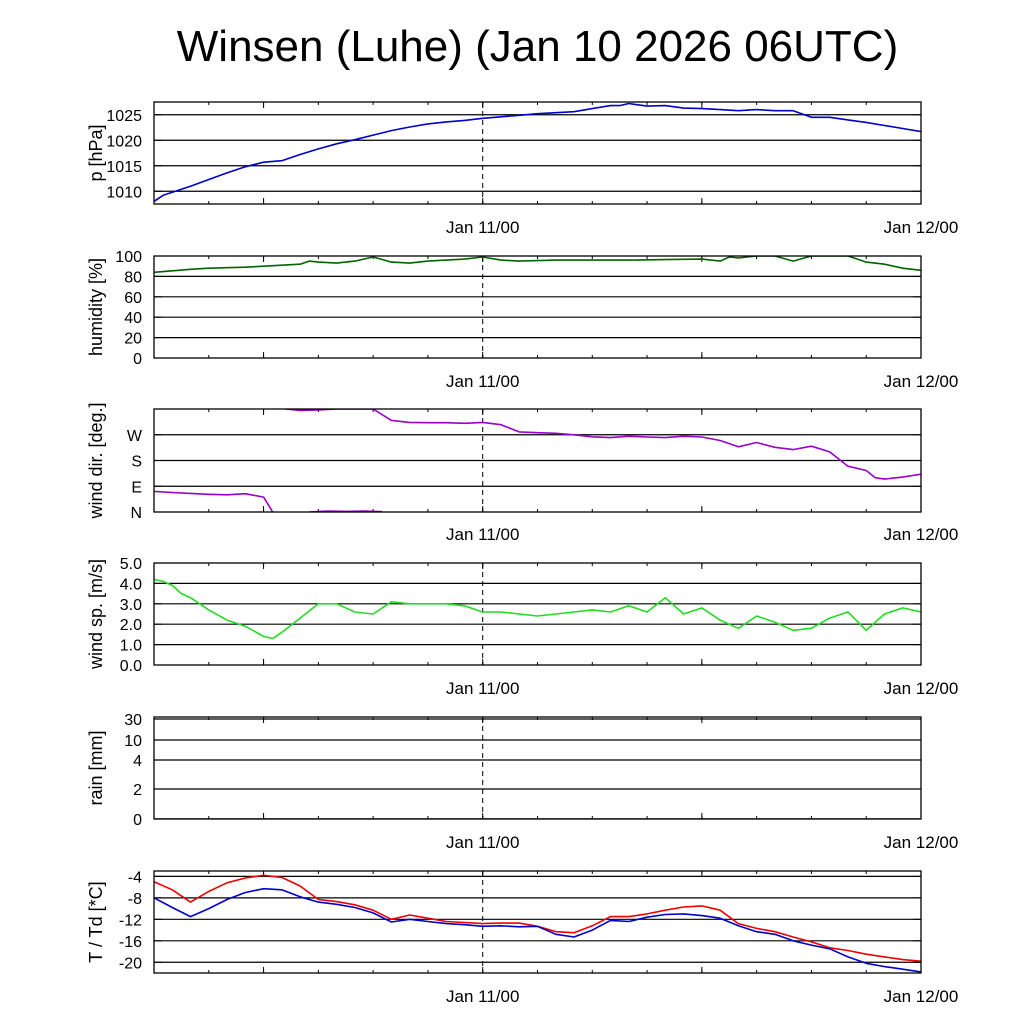  What do you see at coordinates (124, 167) in the screenshot?
I see `y-tick-label: 1015` at bounding box center [124, 167].